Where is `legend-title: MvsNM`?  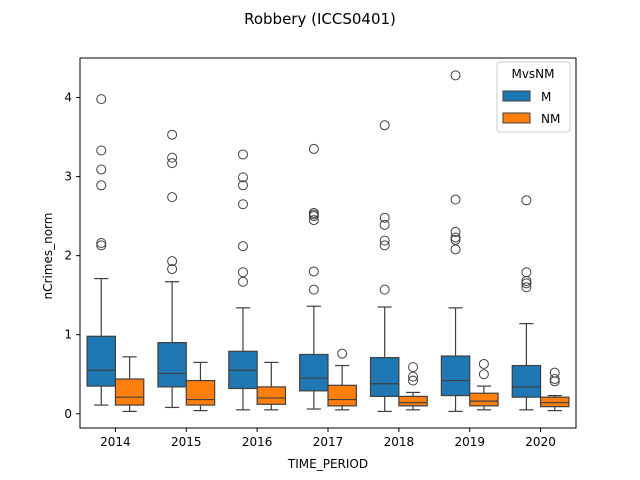
legend-title: MvsNM is located at coordinates (532, 74).